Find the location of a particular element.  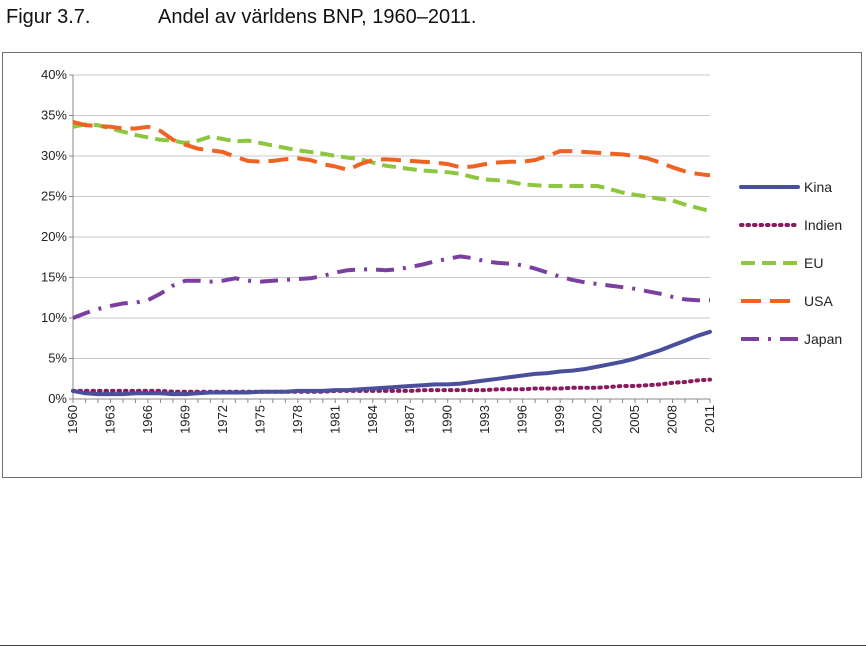

x-tick-label: 1966 is located at coordinates (147, 419).